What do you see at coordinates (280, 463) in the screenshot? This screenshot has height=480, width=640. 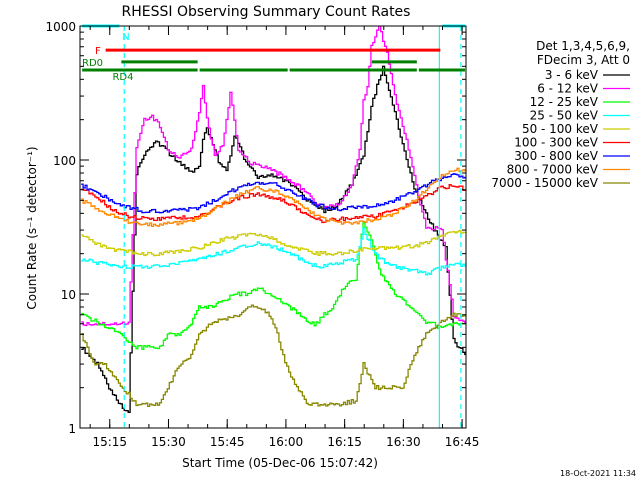 I see `x-axis-label: Start Time (05-Dec-06 15:07:42)` at bounding box center [280, 463].